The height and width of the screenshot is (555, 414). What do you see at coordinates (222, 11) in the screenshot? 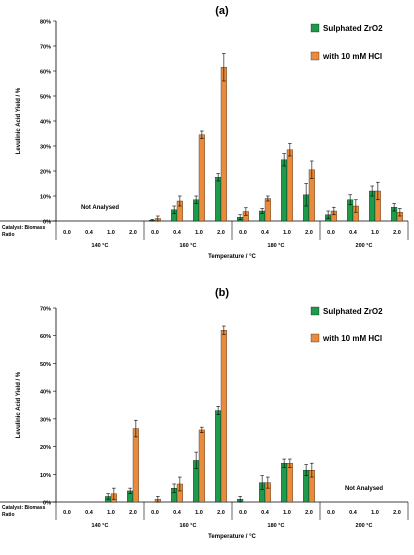
I see `panel-title: (a)` at bounding box center [222, 11].